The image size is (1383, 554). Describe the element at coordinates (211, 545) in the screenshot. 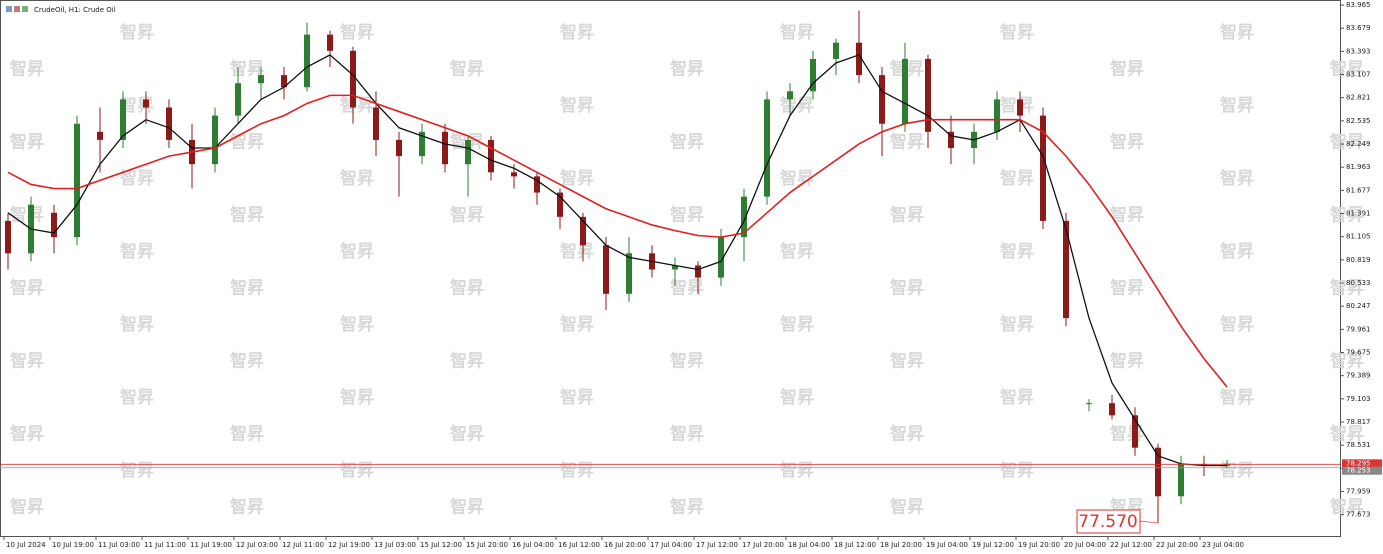

I see `x-tick-label: 11 Jul 19:00` at that location.